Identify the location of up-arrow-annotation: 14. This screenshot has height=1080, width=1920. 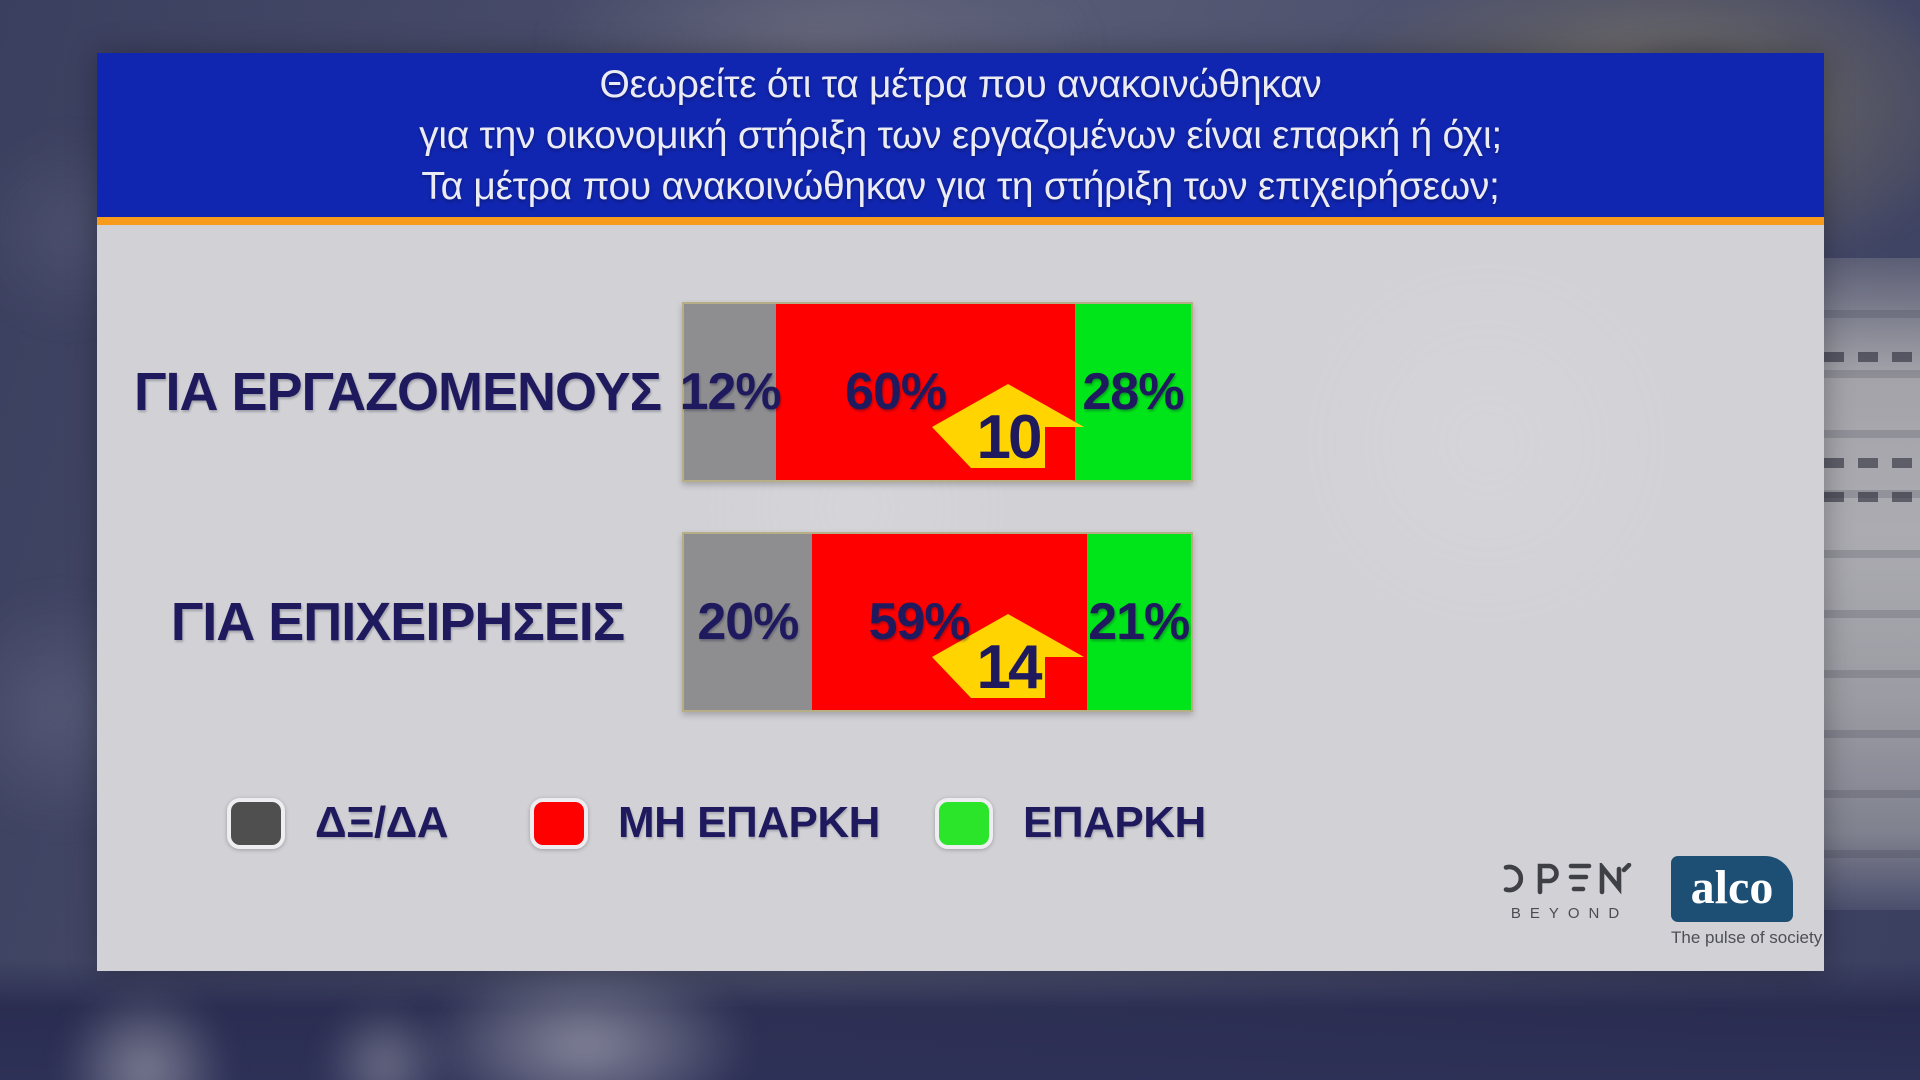
(1008, 658).